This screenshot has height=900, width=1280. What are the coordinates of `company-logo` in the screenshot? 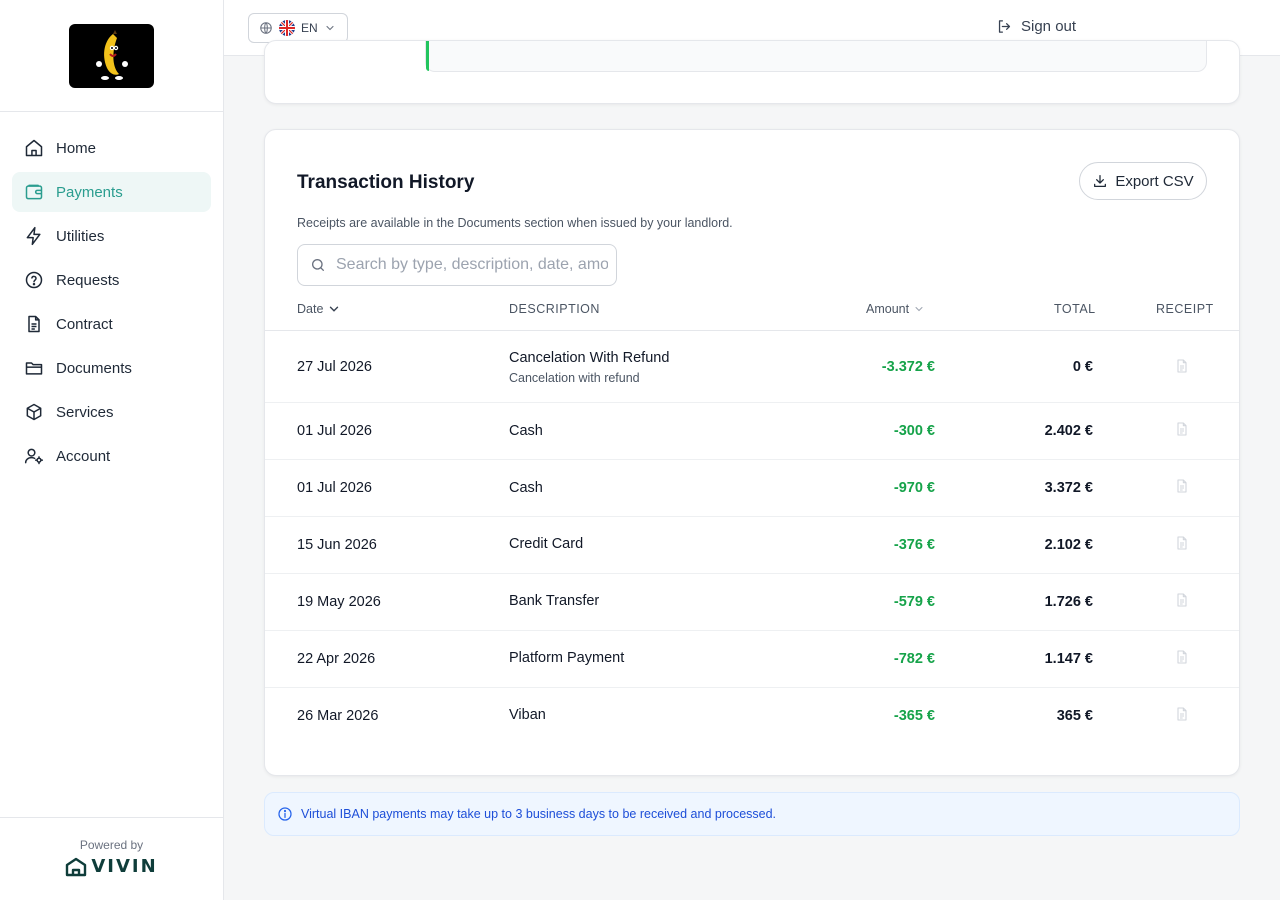 It's located at (111, 55).